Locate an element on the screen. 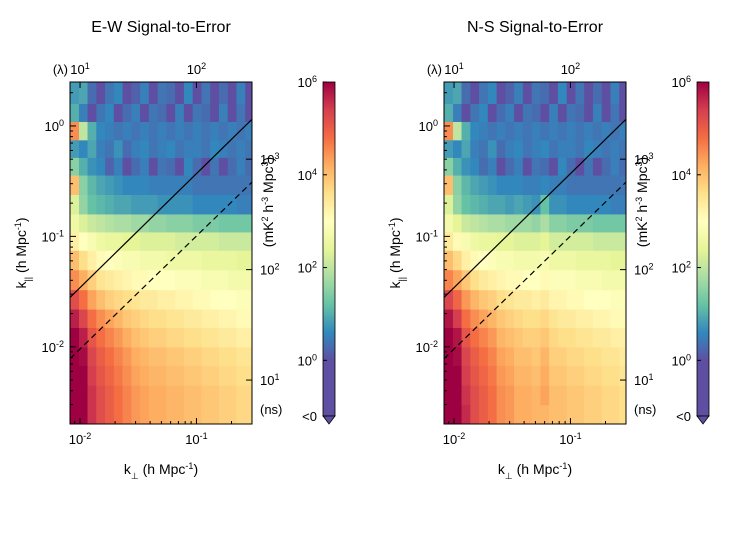 The height and width of the screenshot is (535, 742). right-tick-label: 101 is located at coordinates (269, 380).